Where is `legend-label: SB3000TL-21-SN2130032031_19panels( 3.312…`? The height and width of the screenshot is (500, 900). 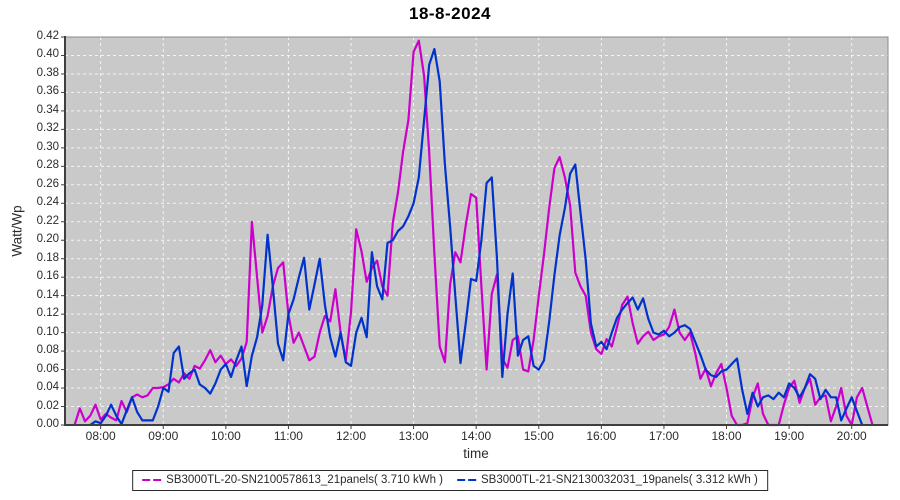 legend-label: SB3000TL-21-SN2130032031_19panels( 3.312… is located at coordinates (619, 480).